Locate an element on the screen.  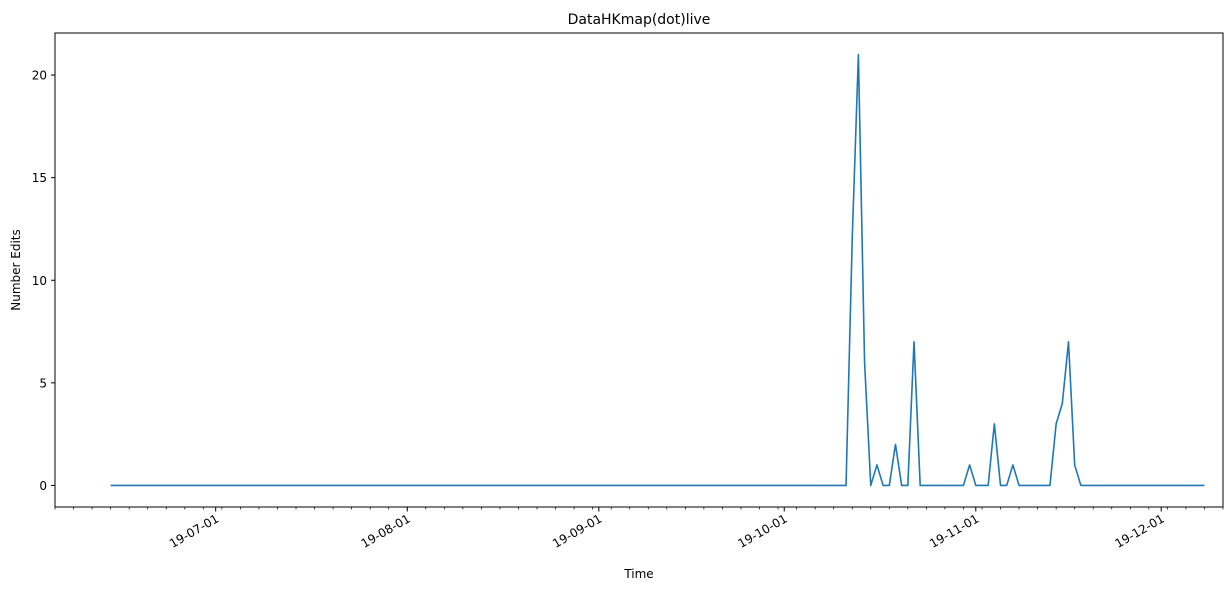
y-tick-label: 0 is located at coordinates (43, 486).